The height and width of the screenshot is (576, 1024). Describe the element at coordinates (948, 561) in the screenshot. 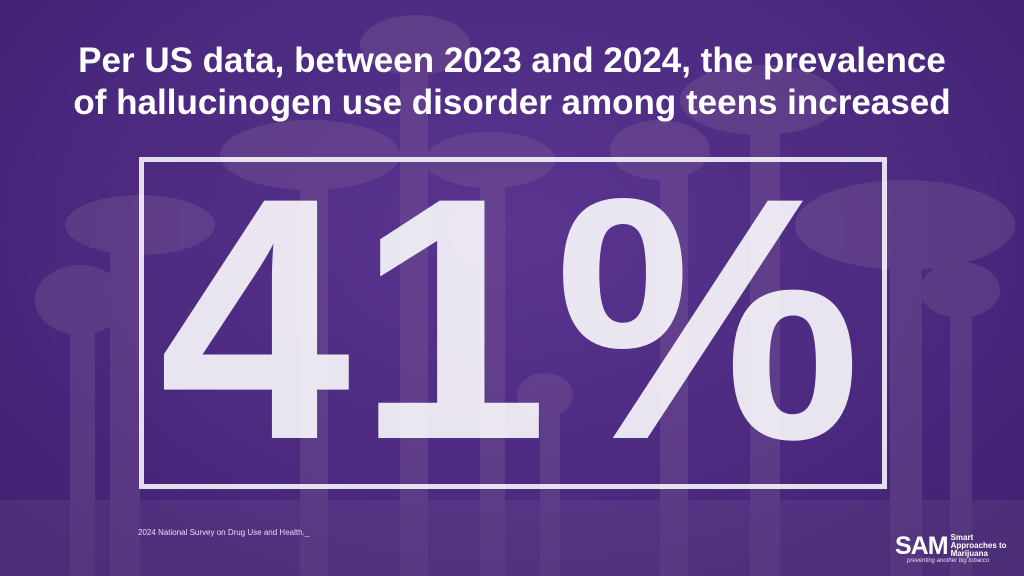

I see `logo-tagline: preventing another big tobacco` at that location.